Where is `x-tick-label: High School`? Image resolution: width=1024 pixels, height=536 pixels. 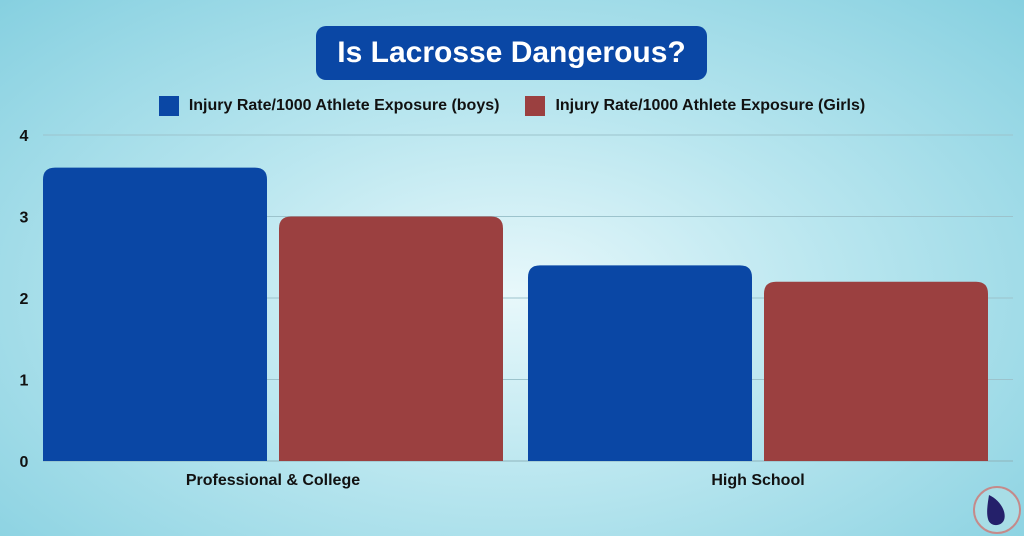
x-tick-label: High School is located at coordinates (757, 480).